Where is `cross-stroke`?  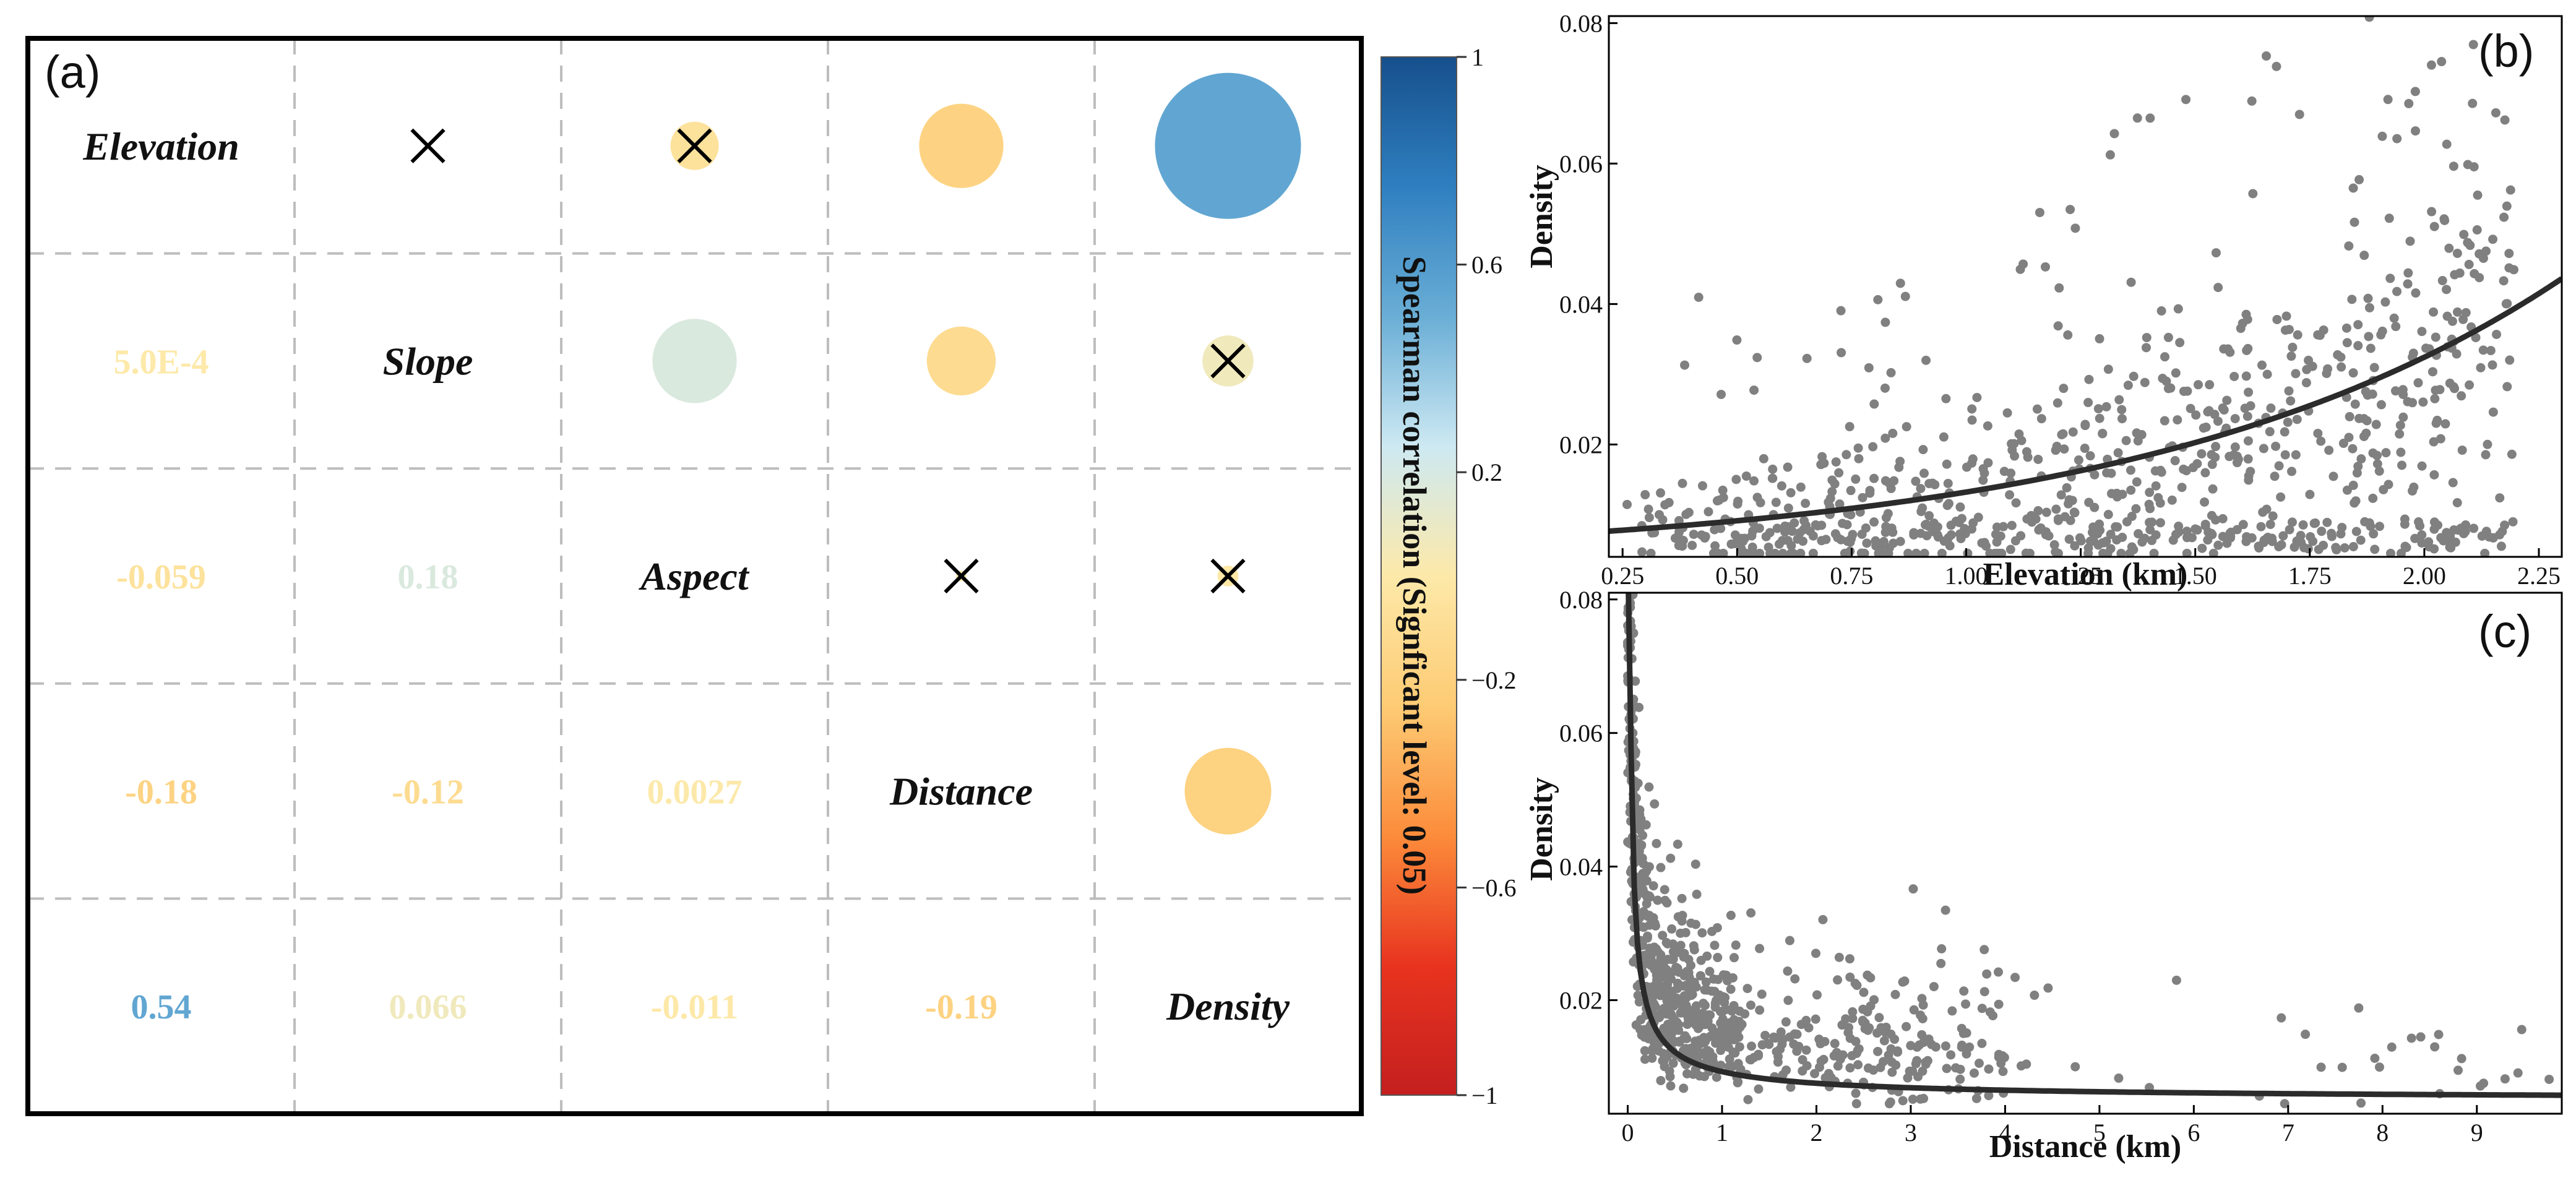 cross-stroke is located at coordinates (961, 576).